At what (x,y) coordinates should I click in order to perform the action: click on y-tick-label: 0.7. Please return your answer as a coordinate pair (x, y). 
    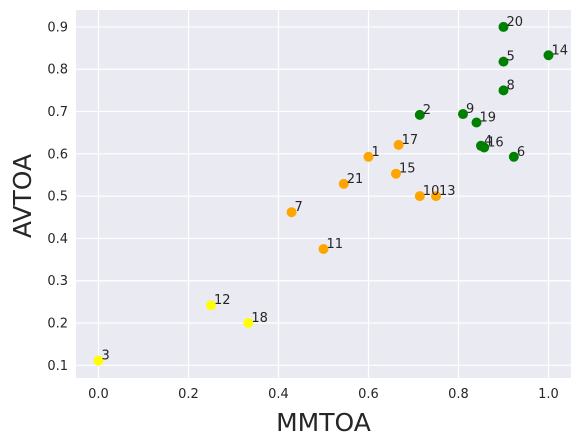
    Looking at the image, I should click on (57, 112).